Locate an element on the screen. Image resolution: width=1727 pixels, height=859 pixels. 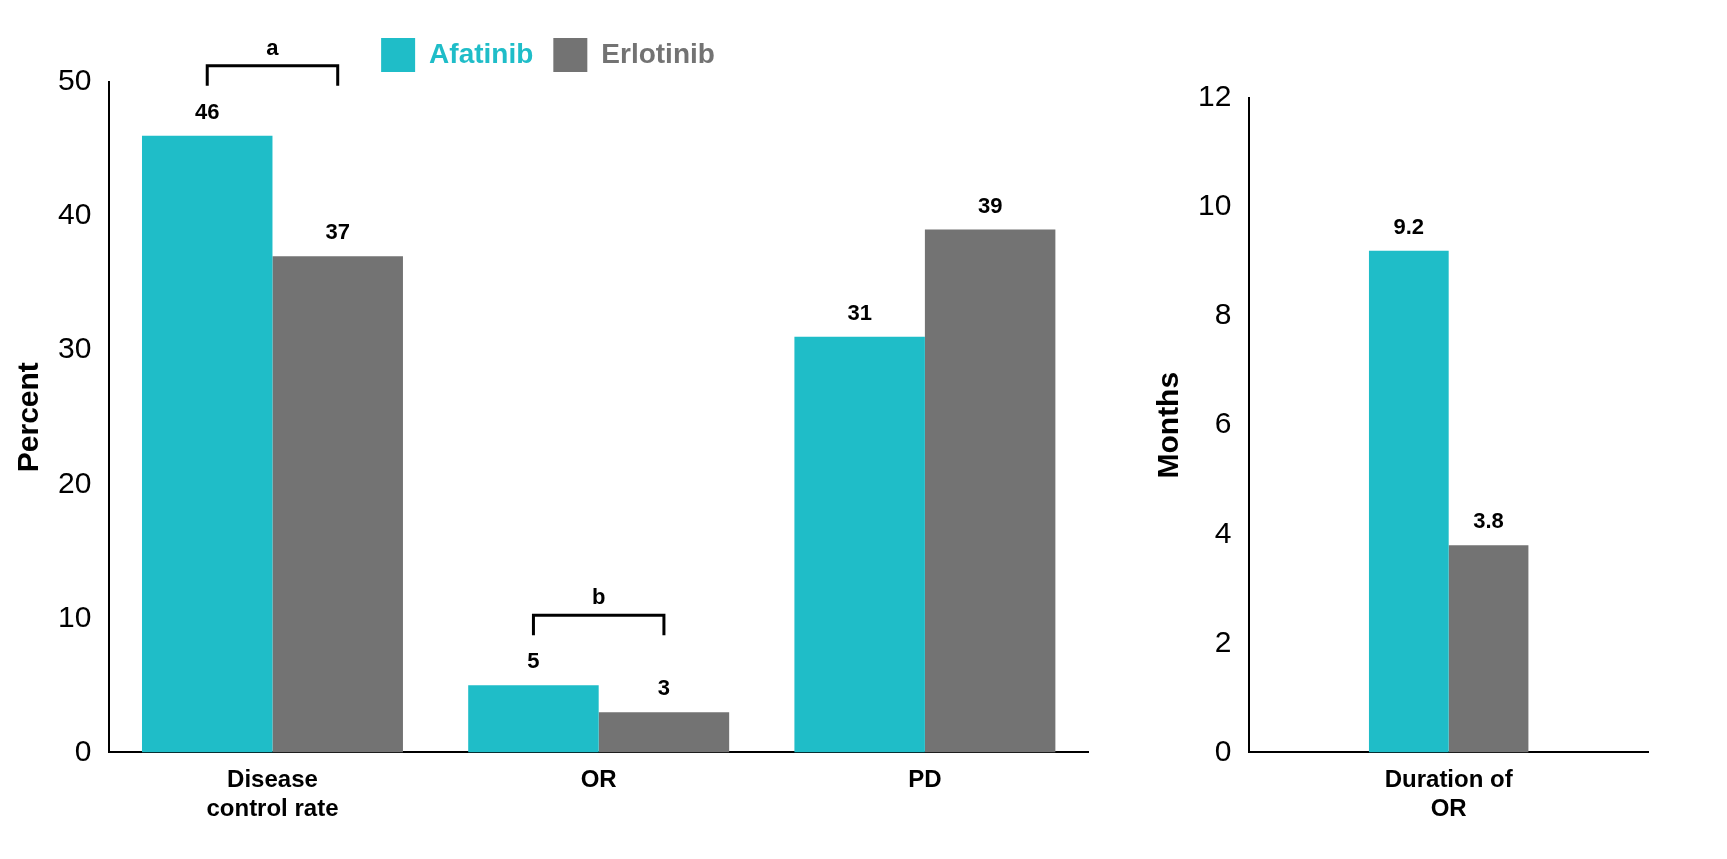
legend-label: Afatinib is located at coordinates (481, 53).